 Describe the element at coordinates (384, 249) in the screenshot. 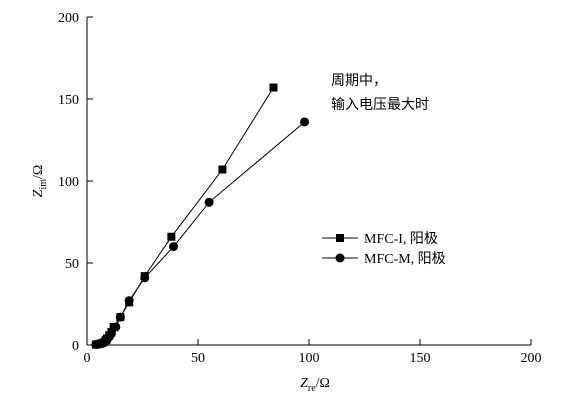

I see `legend: MFC-I, 阳极 MFC-M, 阳极` at that location.